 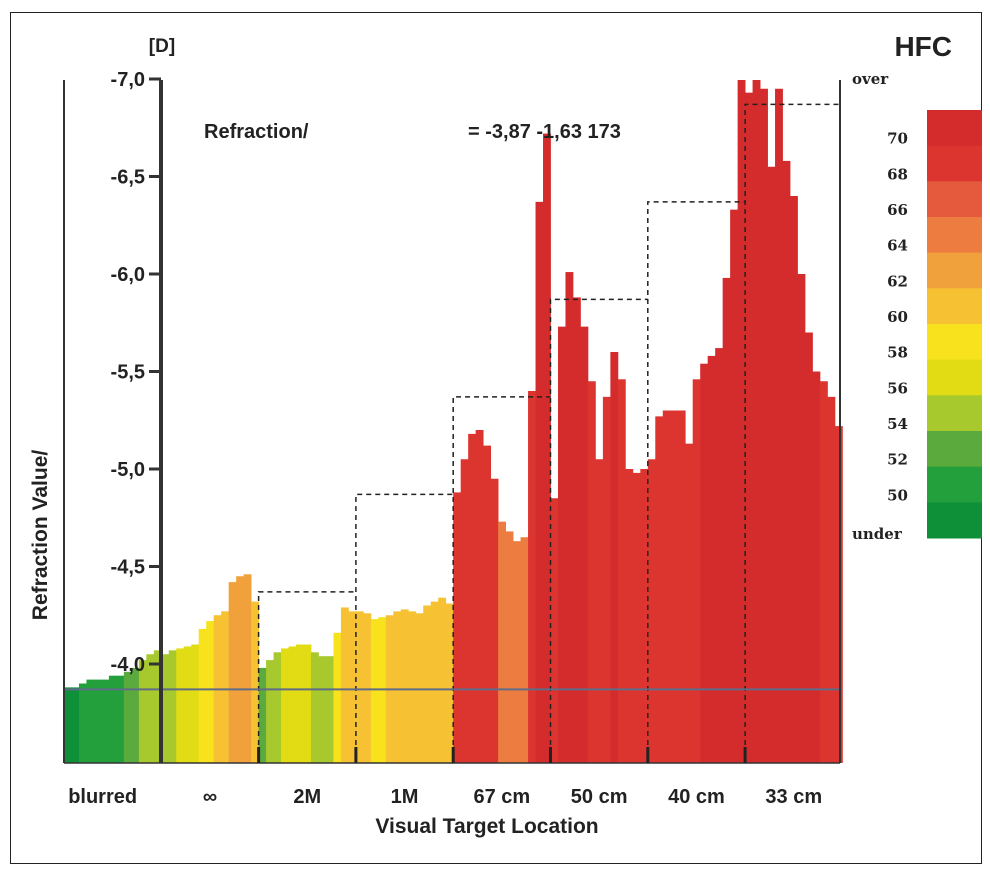 I want to click on legend-level-label: 58, so click(x=897, y=353).